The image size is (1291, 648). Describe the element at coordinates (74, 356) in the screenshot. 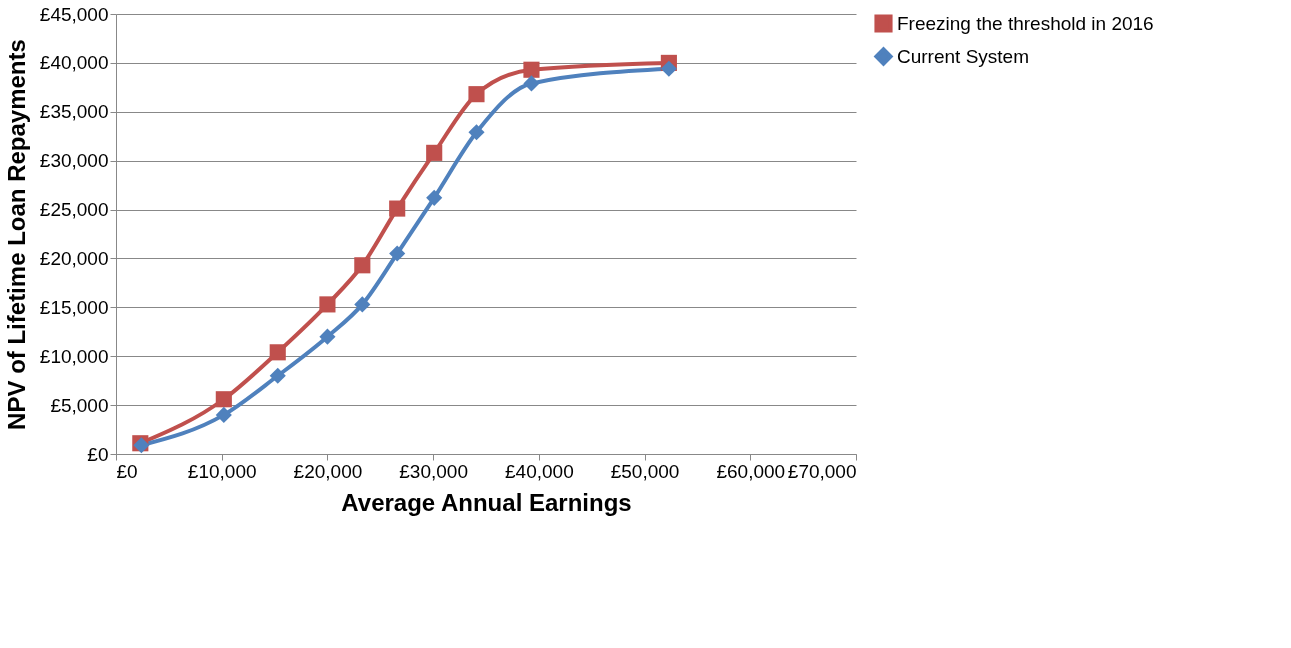

I see `y-tick-label: £10,000` at that location.